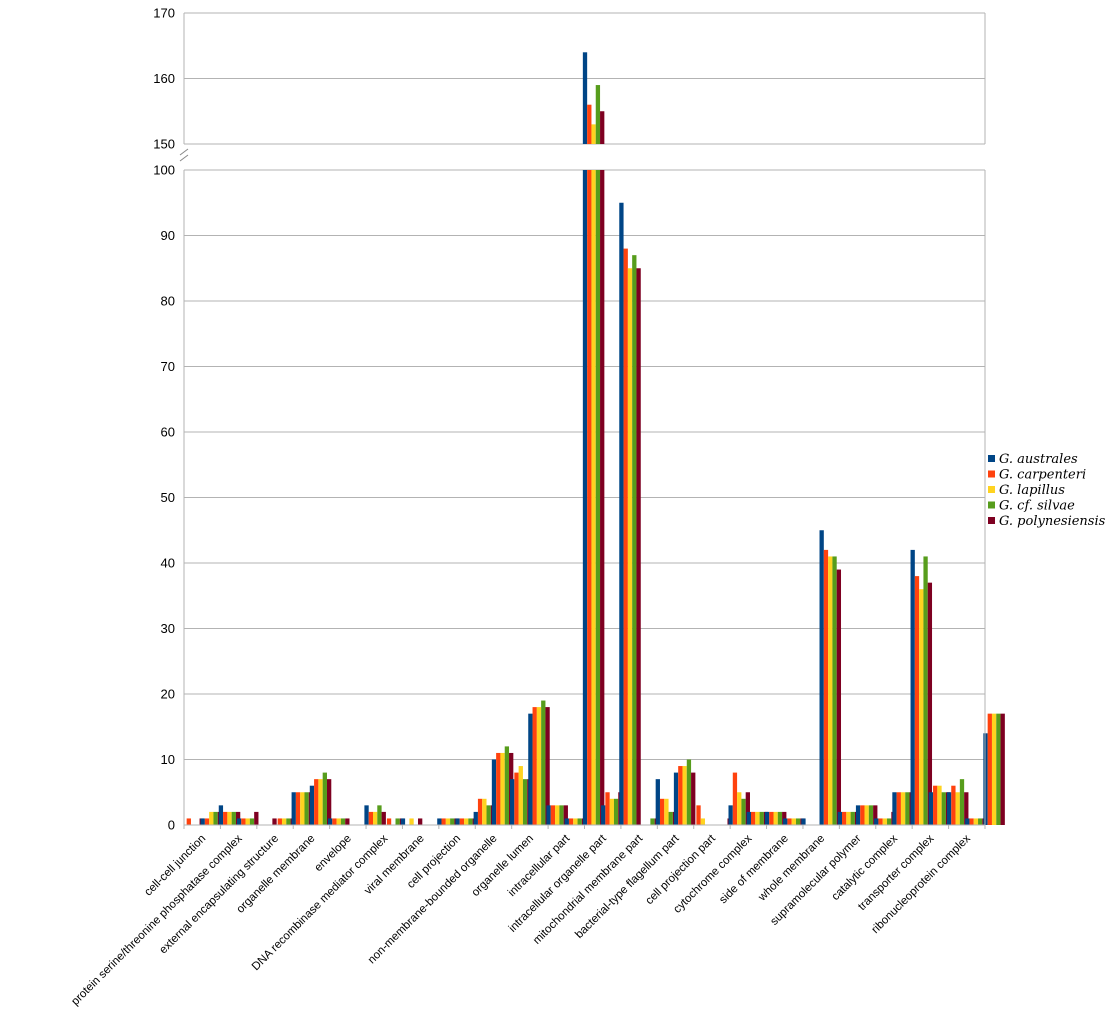  What do you see at coordinates (164, 78) in the screenshot?
I see `y-tick-label: 160` at bounding box center [164, 78].